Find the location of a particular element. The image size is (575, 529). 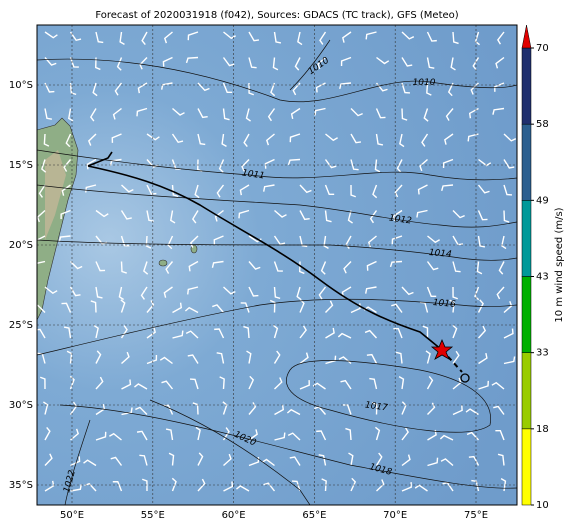

lon-label: 70°E is located at coordinates (395, 515).